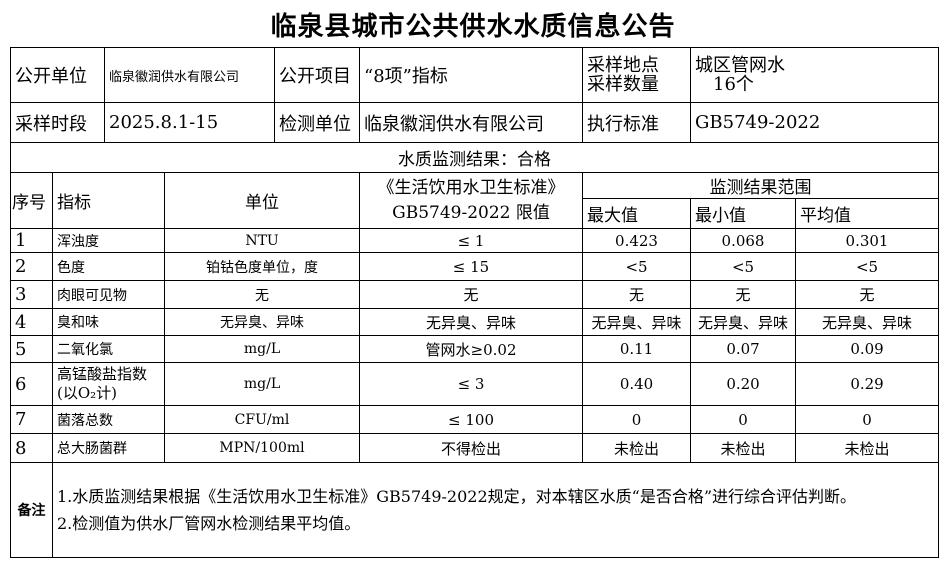 This screenshot has height=568, width=946. I want to click on row-indicator: 菌落总数, so click(108, 419).